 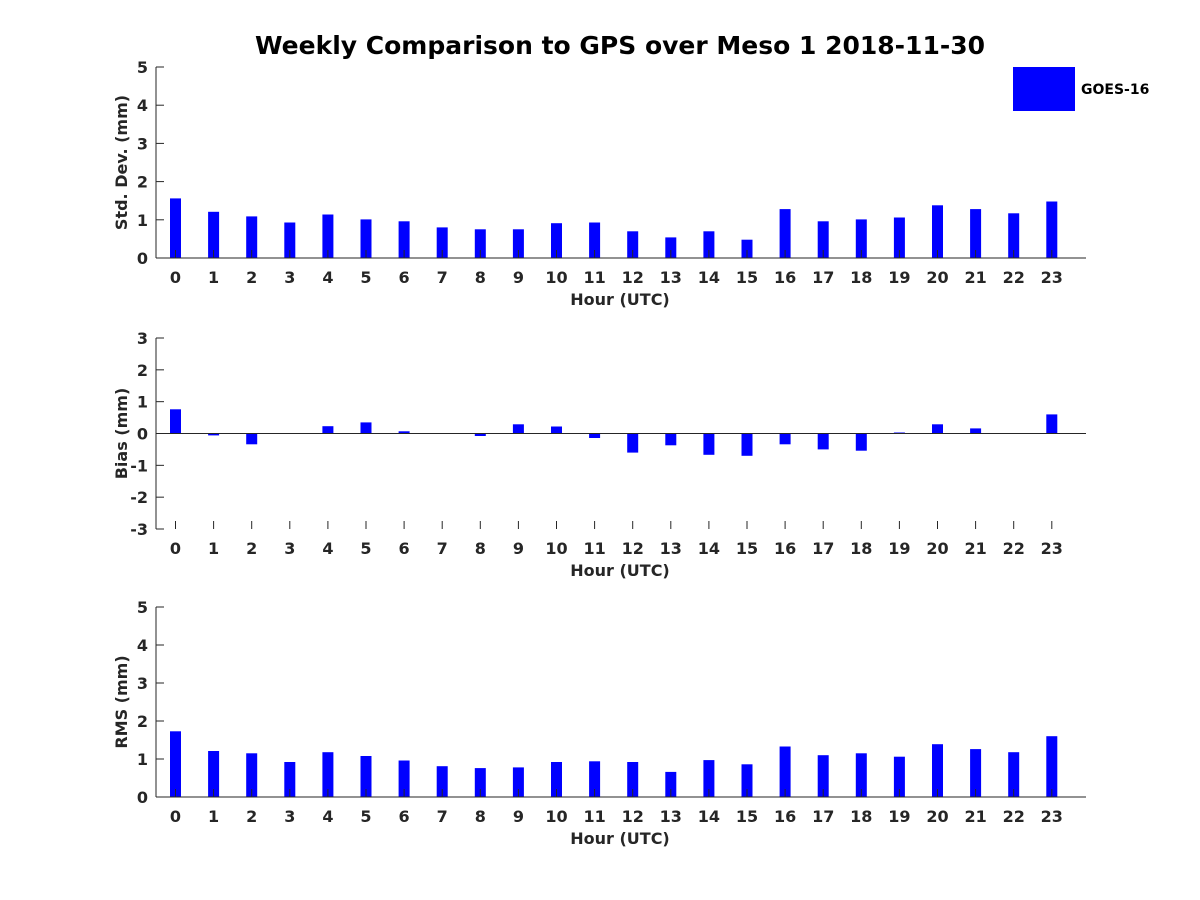 I want to click on std-xtick-label-9: 9, so click(x=518, y=277).